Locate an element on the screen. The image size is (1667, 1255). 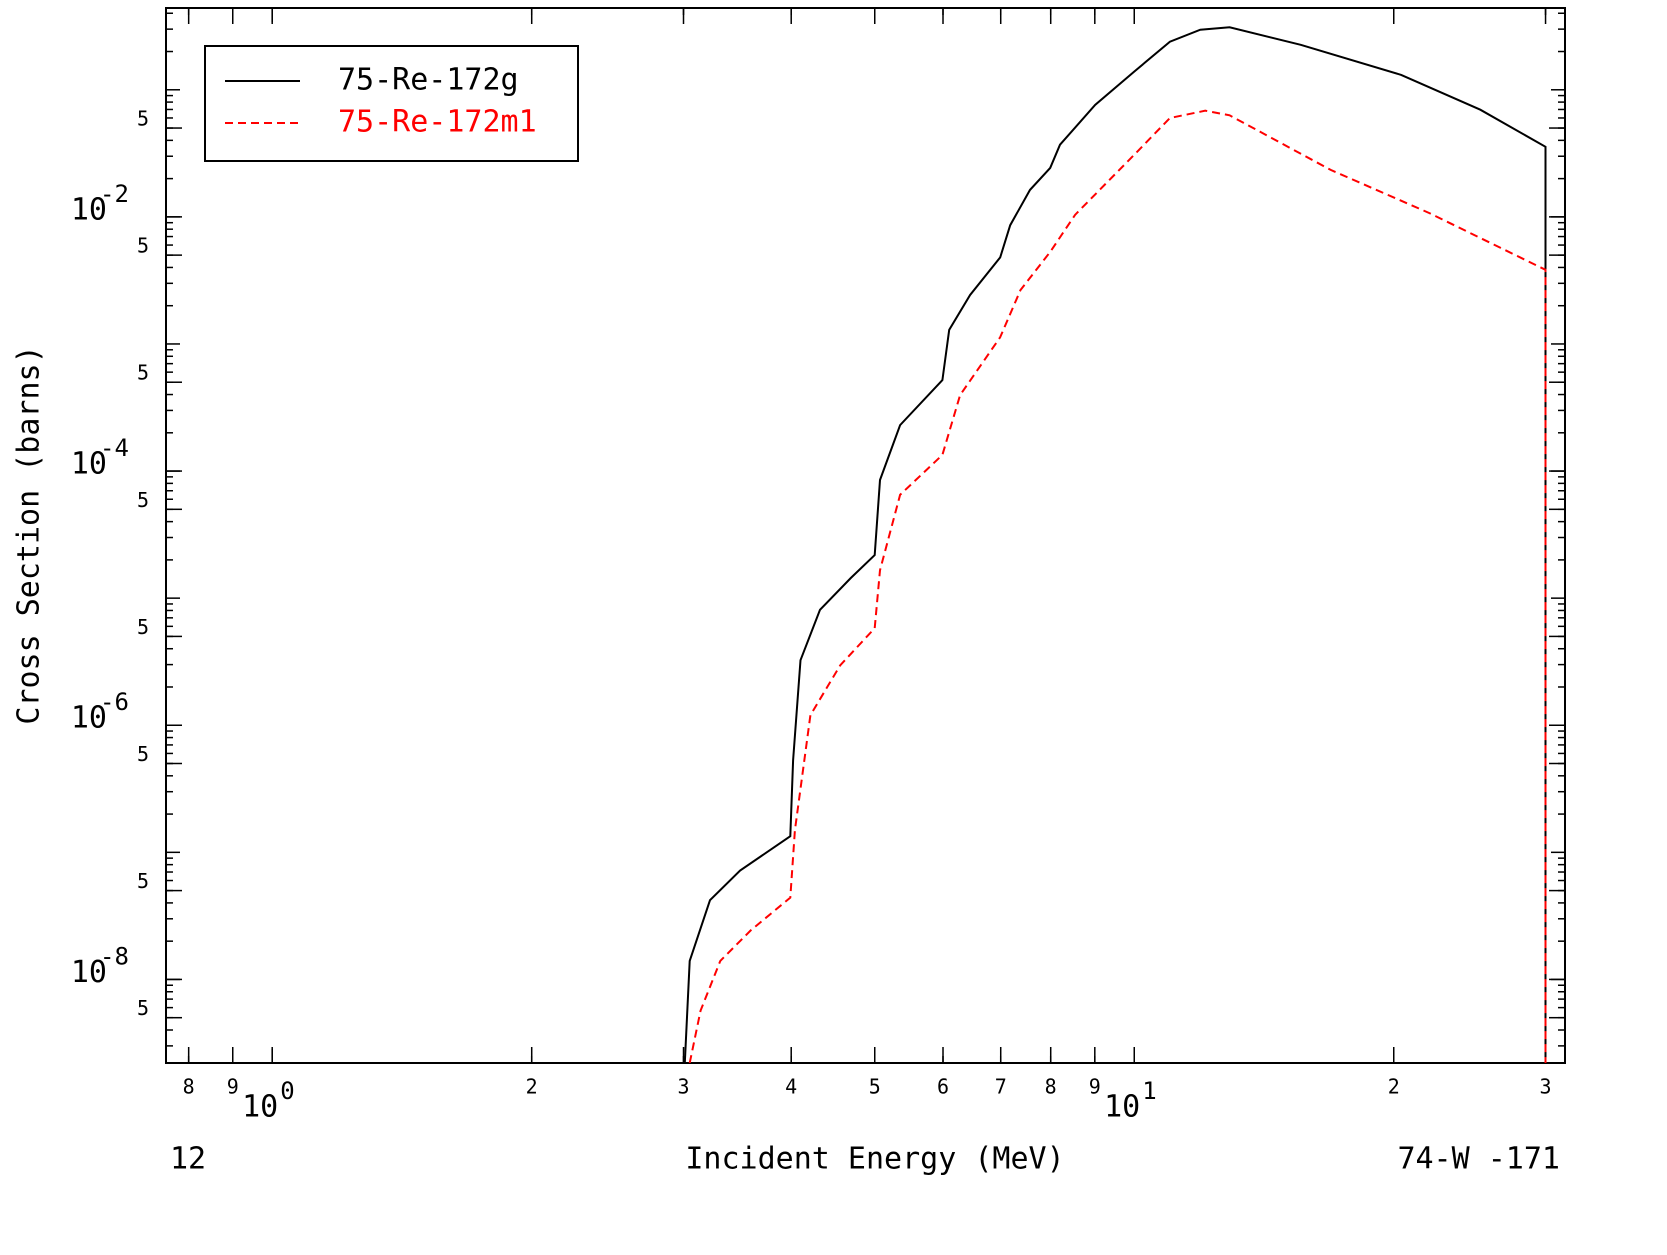
legend-label: 75-Re-172m1 is located at coordinates (437, 122).